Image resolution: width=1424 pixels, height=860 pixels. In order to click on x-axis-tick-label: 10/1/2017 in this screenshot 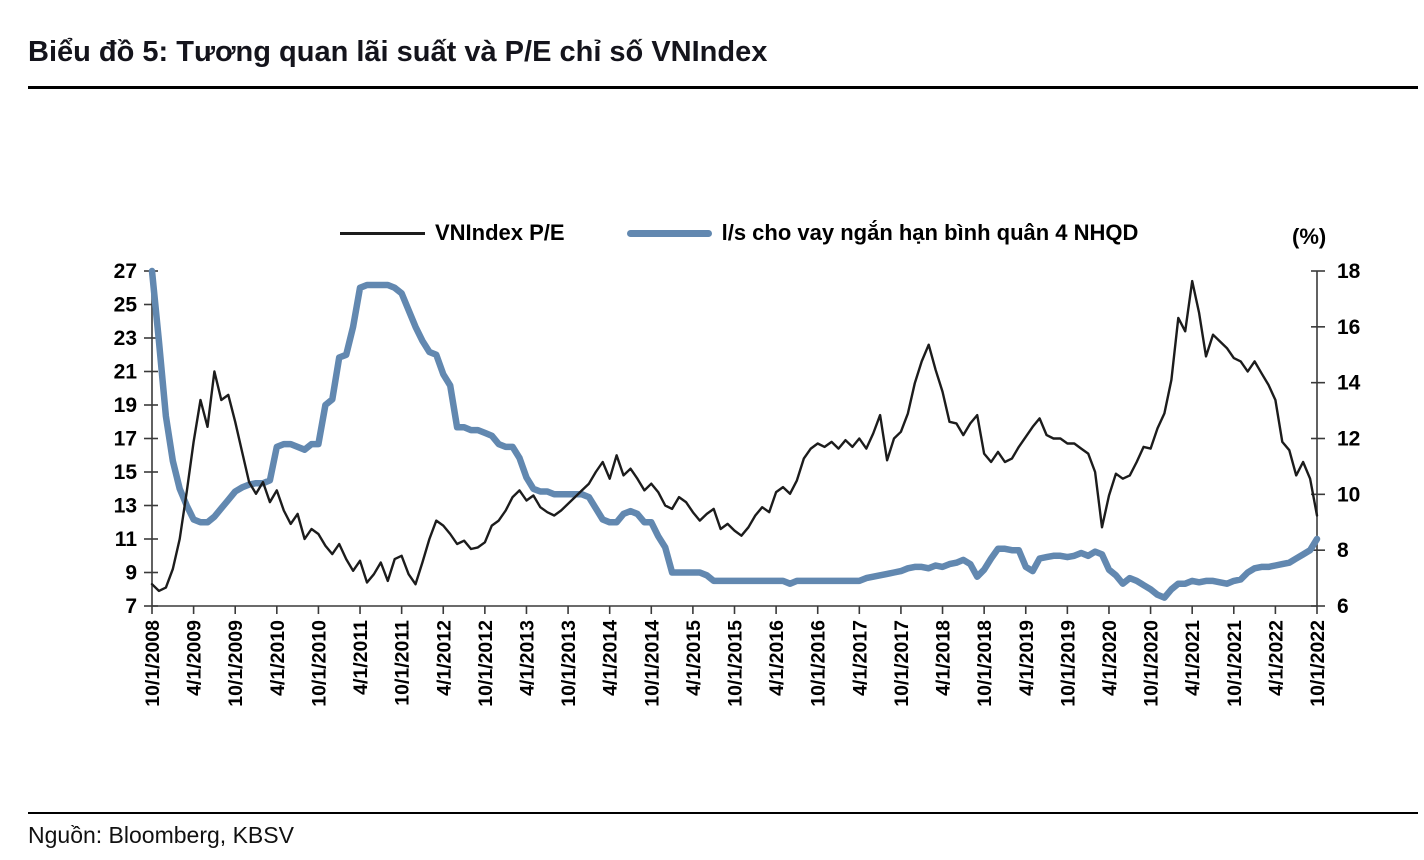, I will do `click(902, 663)`.